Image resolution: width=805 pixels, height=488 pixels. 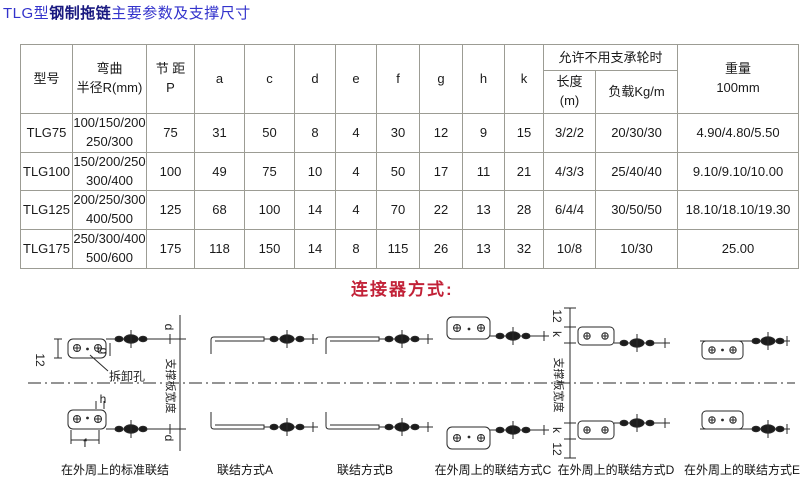 I want to click on header-length-line1: 长度, so click(x=569, y=82).